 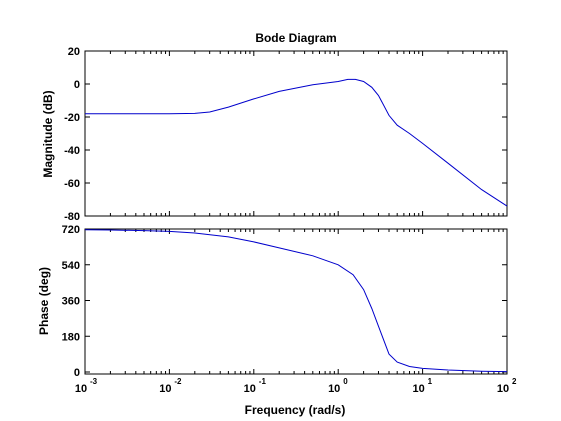 What do you see at coordinates (72, 134) in the screenshot?
I see `magnitude-y-tick-labels: 20 0 -20 -40 -60 -80` at bounding box center [72, 134].